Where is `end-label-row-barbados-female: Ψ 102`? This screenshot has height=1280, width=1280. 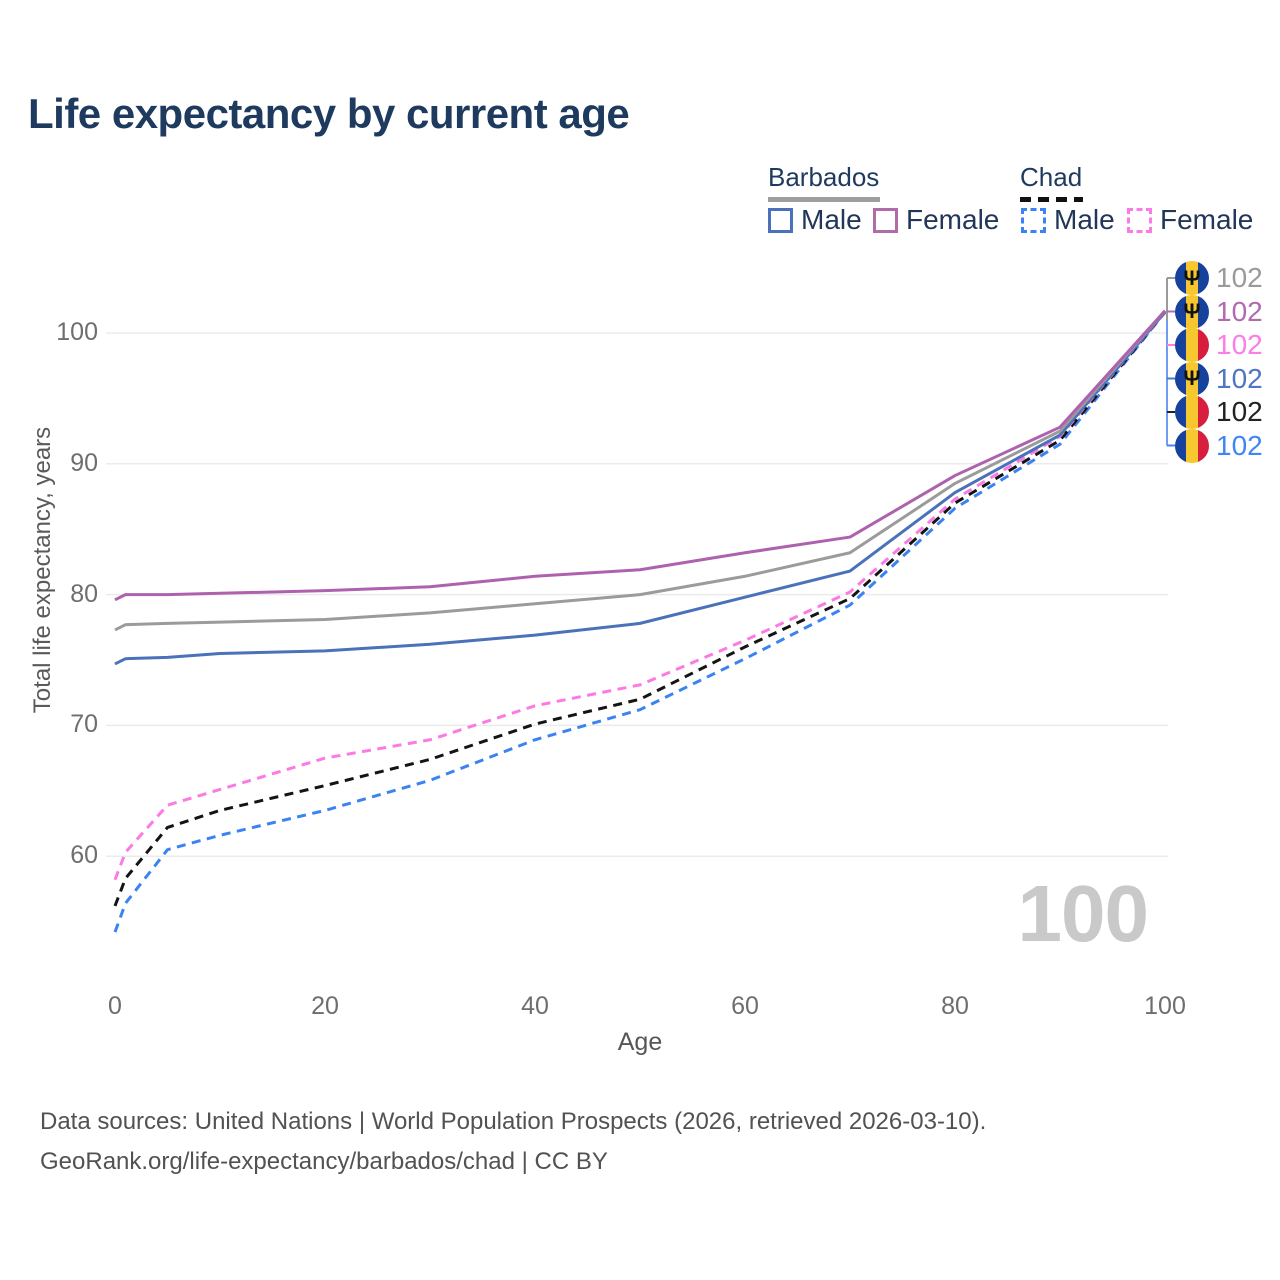 end-label-row-barbados-female: Ψ 102 is located at coordinates (1219, 311).